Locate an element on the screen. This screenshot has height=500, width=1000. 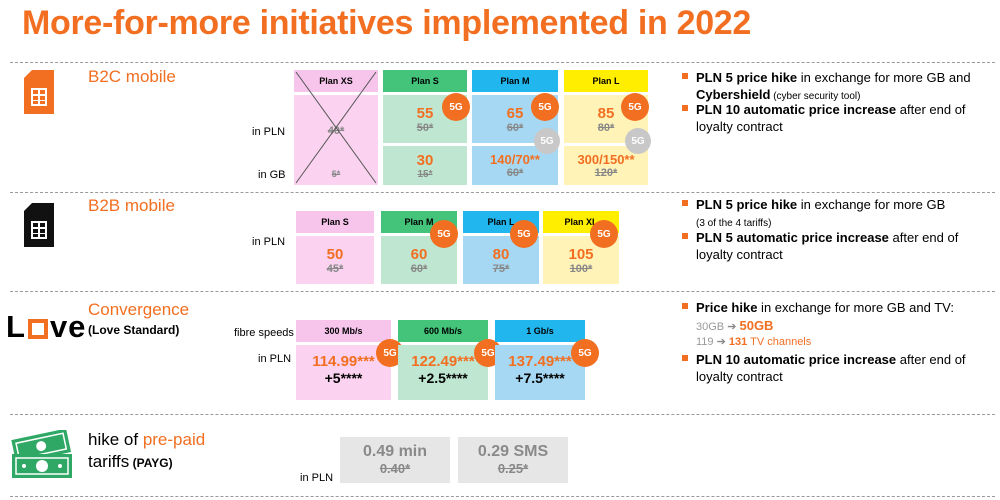
b2b-plan-s-cell: 50 45* is located at coordinates (335, 260).